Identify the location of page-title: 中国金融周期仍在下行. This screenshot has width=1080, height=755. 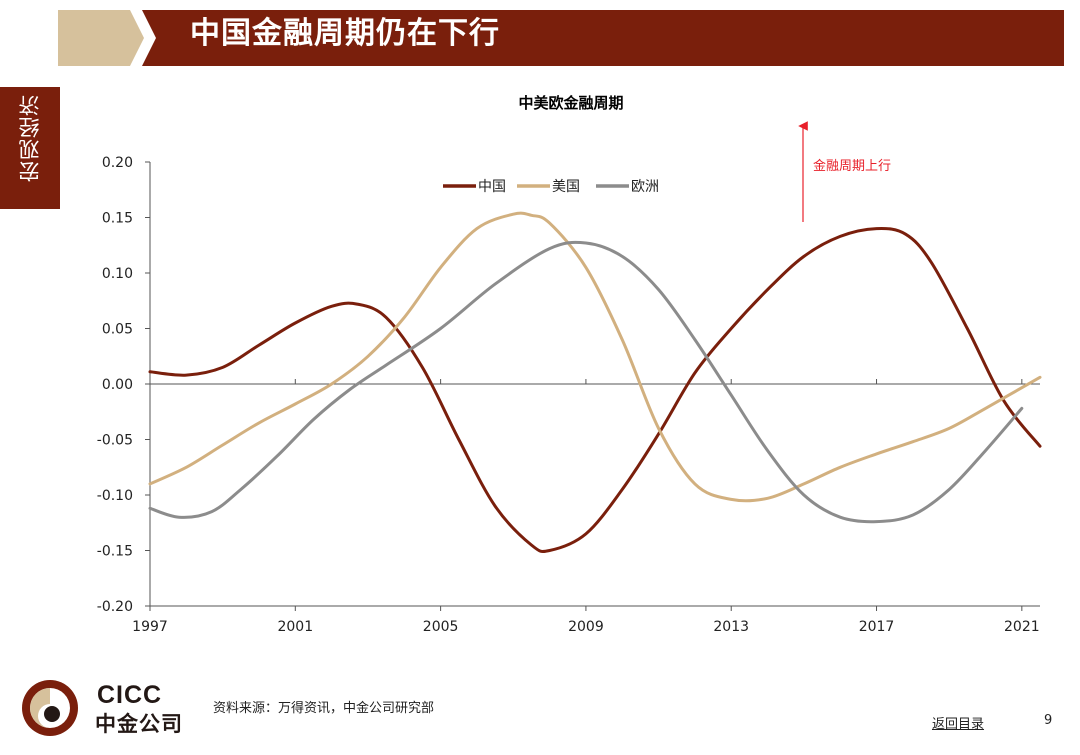
(345, 33).